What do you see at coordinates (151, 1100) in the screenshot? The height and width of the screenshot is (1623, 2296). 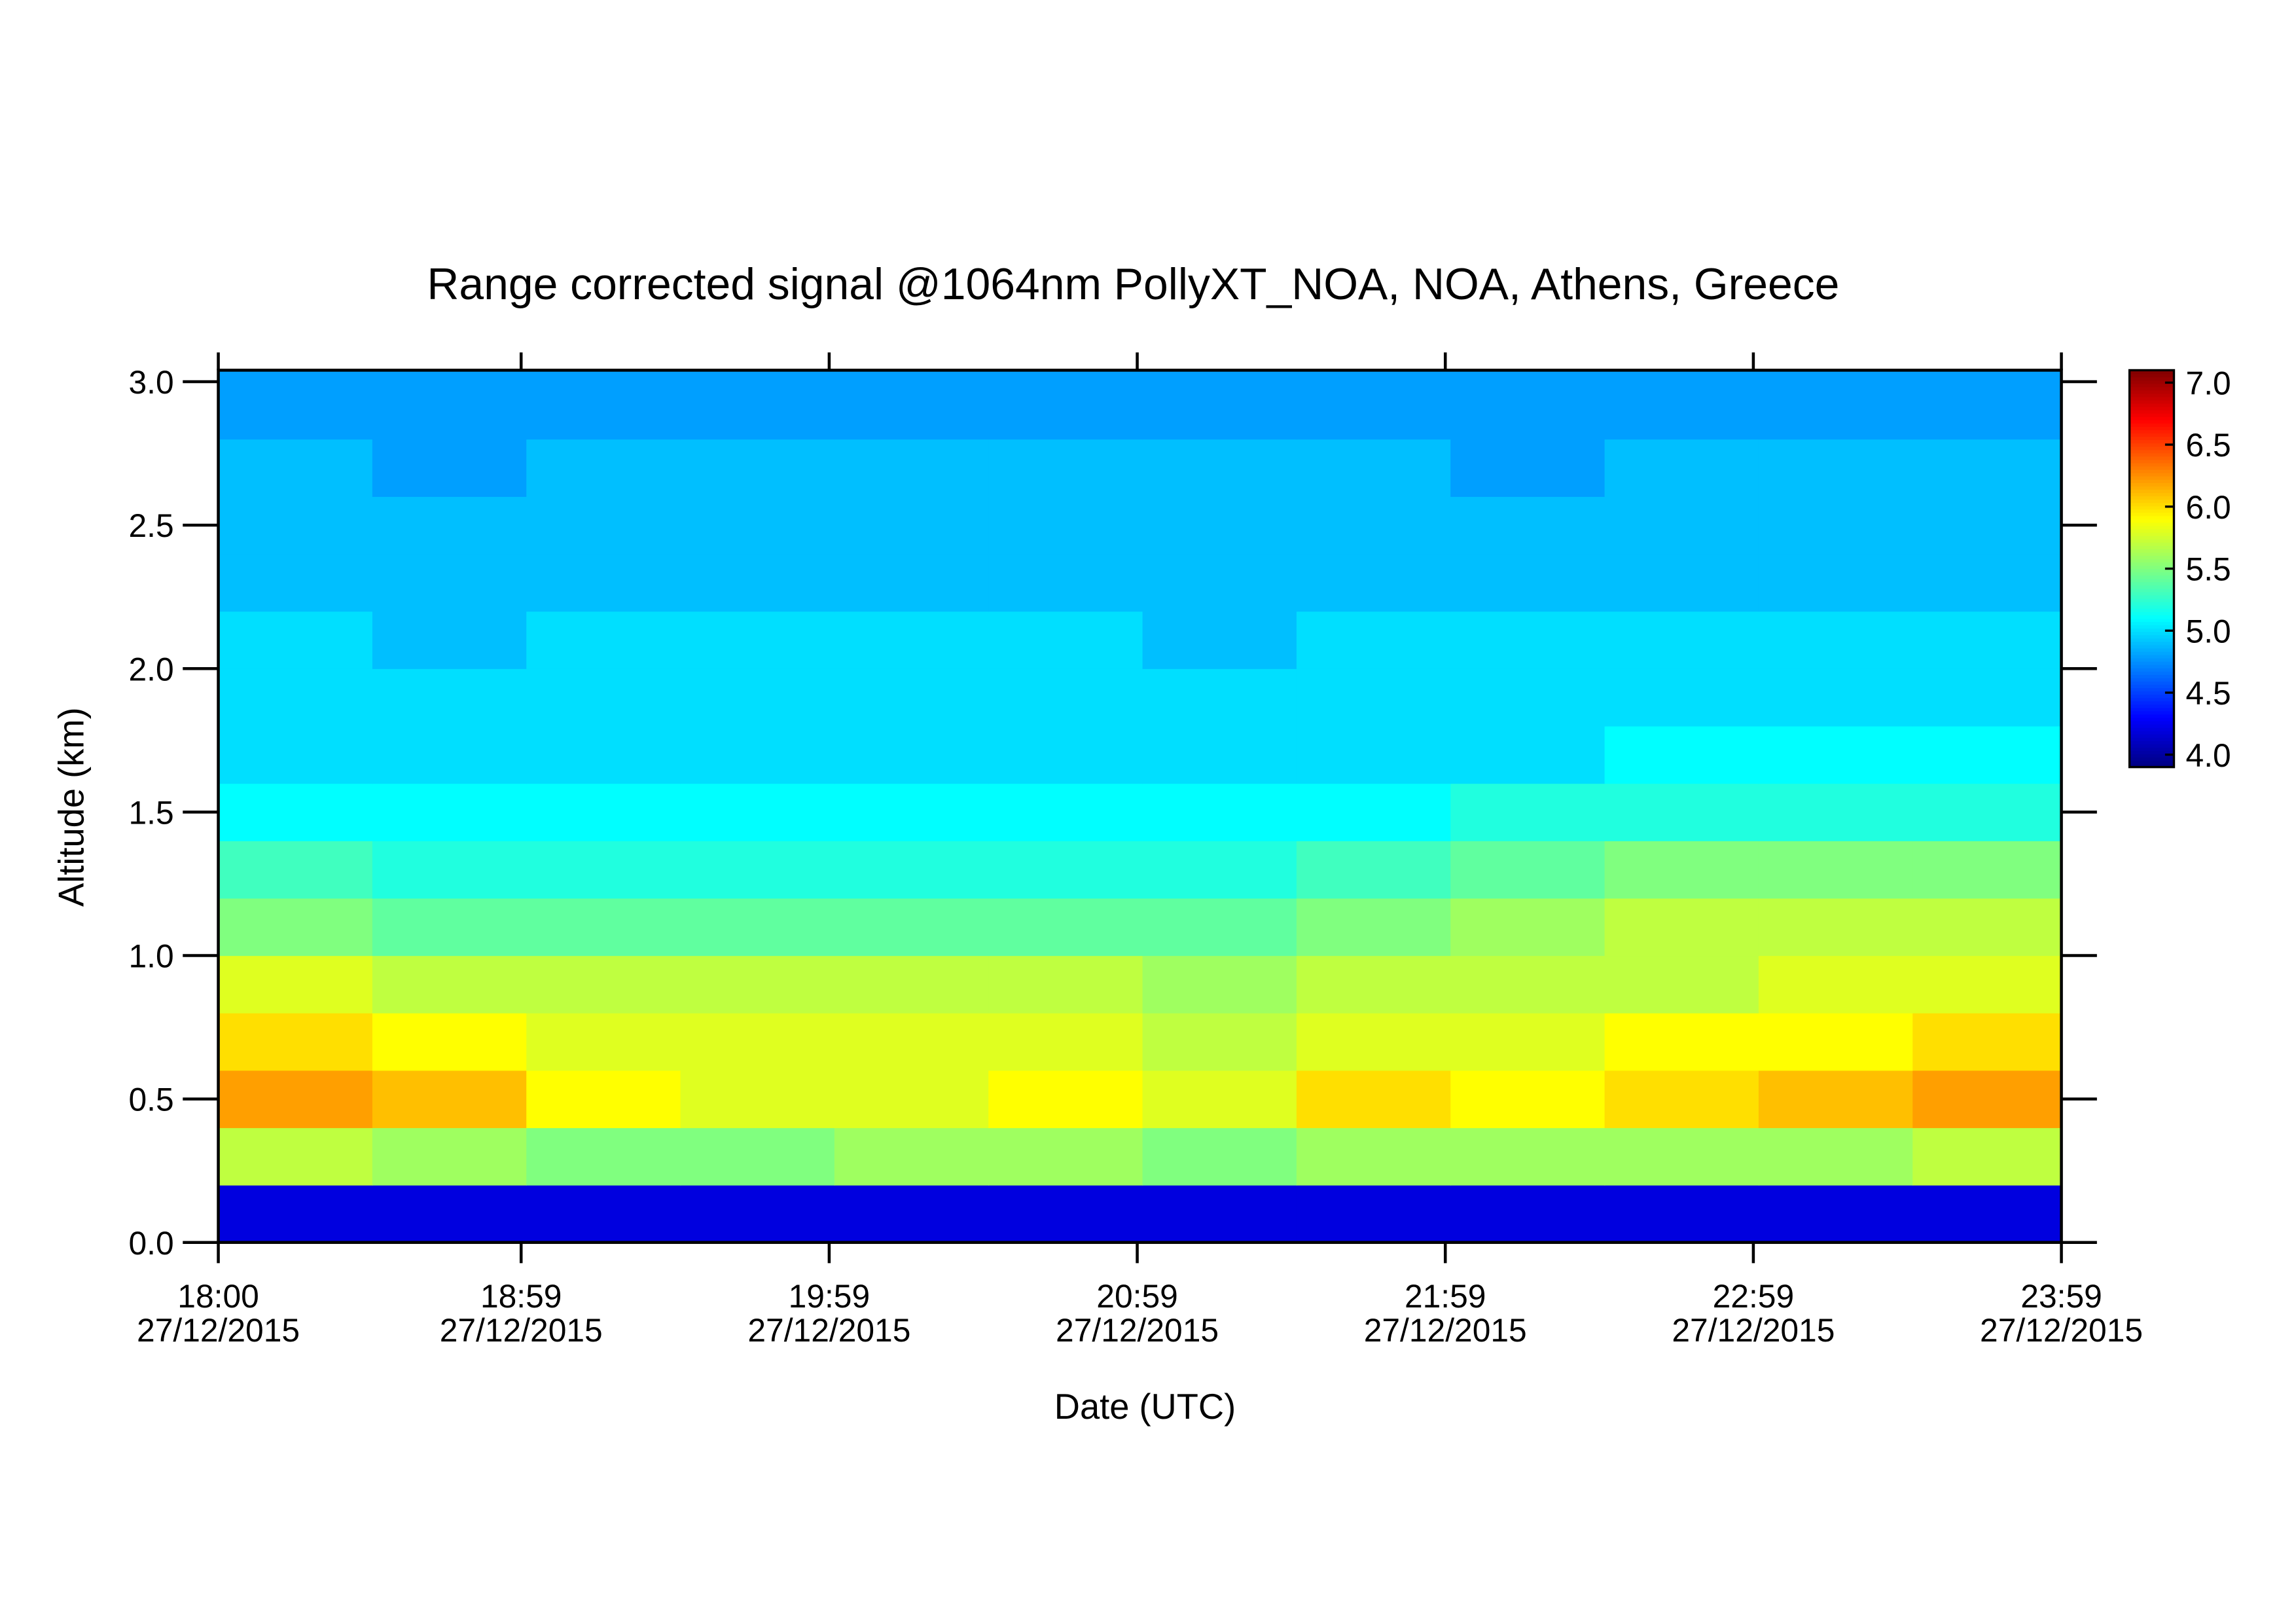 I see `y-tick-label: 0.5` at bounding box center [151, 1100].